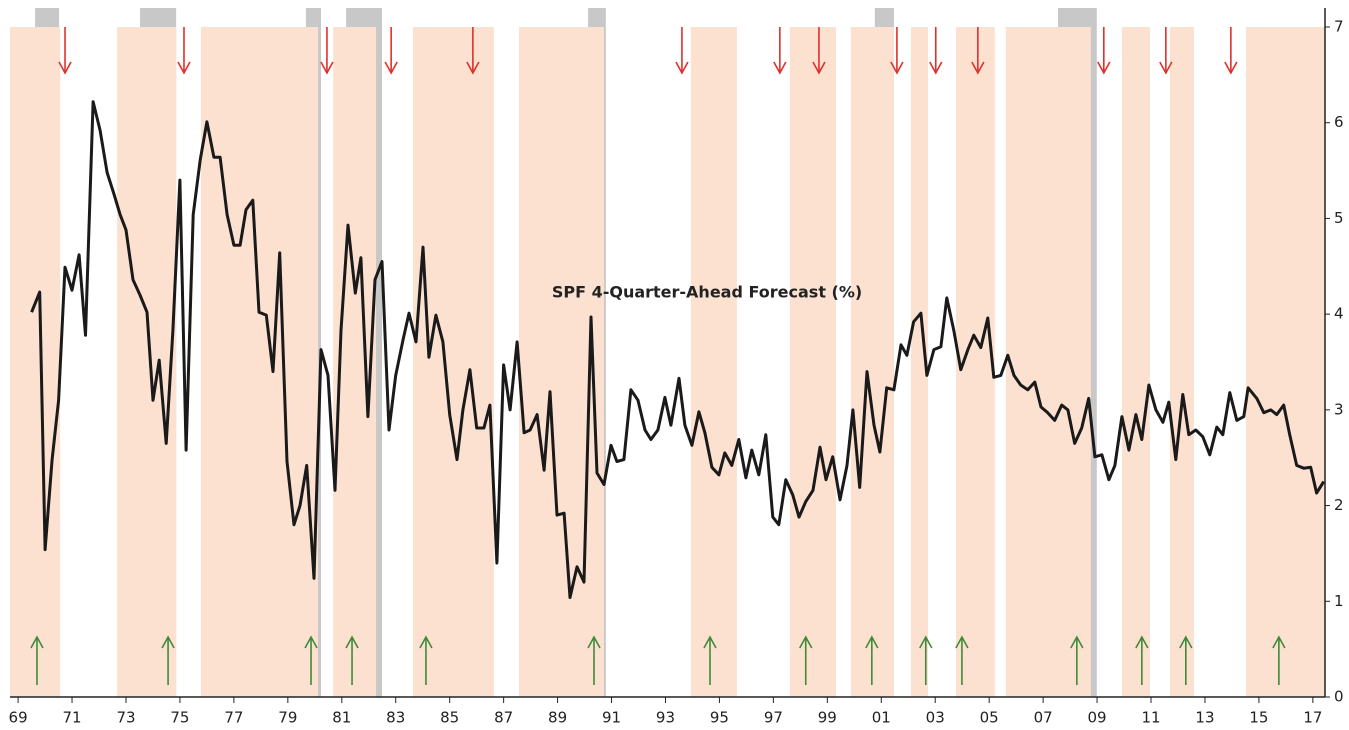  I want to click on x-tick-label: 01, so click(881, 718).